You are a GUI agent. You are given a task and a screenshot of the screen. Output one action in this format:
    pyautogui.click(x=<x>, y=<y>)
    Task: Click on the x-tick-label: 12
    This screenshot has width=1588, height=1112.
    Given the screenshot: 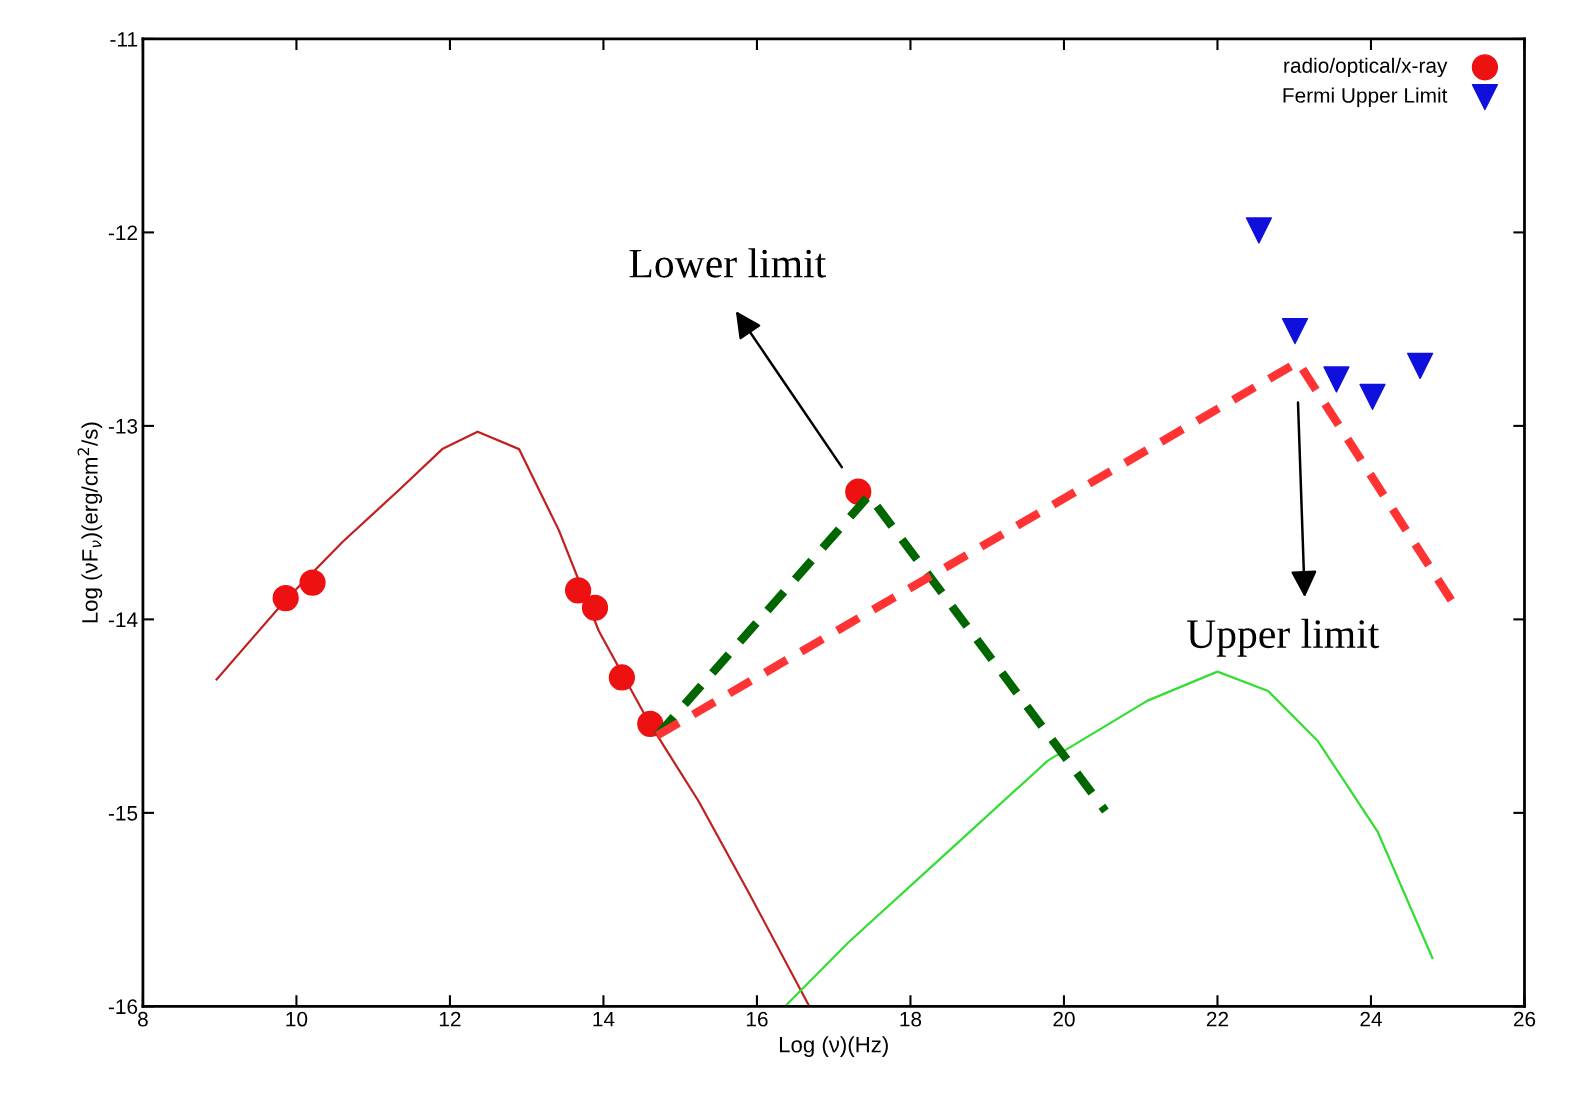 What is the action you would take?
    pyautogui.click(x=450, y=1019)
    